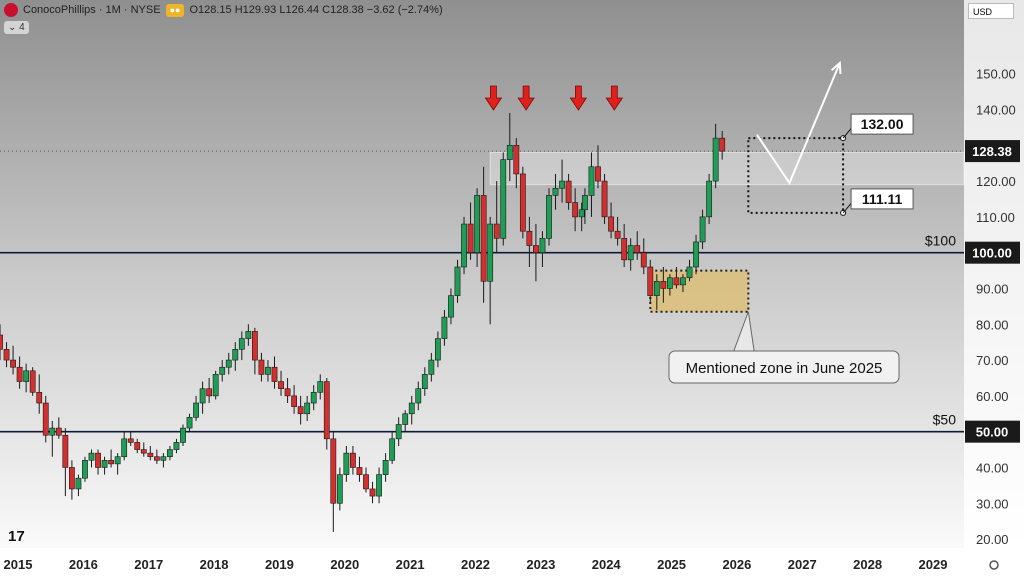 This screenshot has width=1024, height=579. I want to click on settings-icon, so click(994, 565).